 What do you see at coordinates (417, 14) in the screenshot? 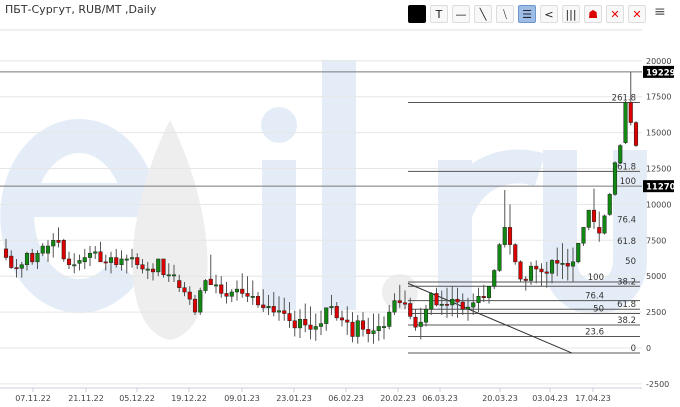
I see `color-swatch-button: ■` at bounding box center [417, 14].